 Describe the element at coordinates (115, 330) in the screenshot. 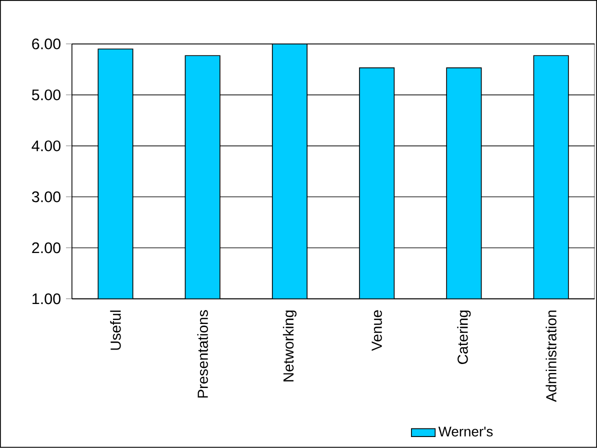

I see `x-tick-label: Useful` at that location.